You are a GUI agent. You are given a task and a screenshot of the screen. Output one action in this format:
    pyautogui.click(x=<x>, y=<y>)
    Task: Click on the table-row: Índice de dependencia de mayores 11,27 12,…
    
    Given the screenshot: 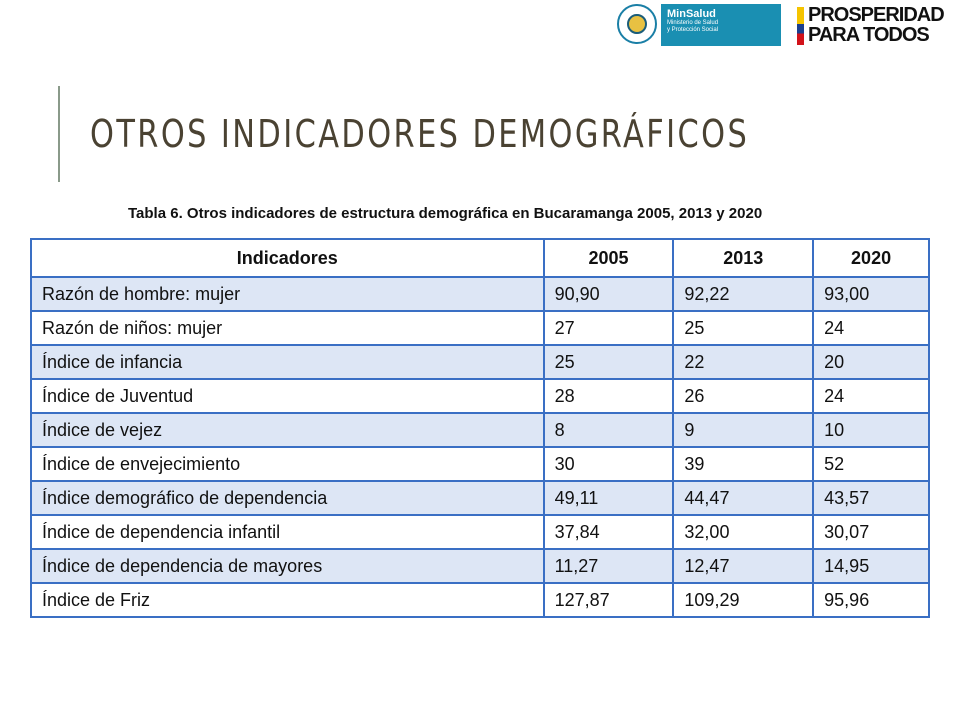 What is the action you would take?
    pyautogui.click(x=480, y=566)
    